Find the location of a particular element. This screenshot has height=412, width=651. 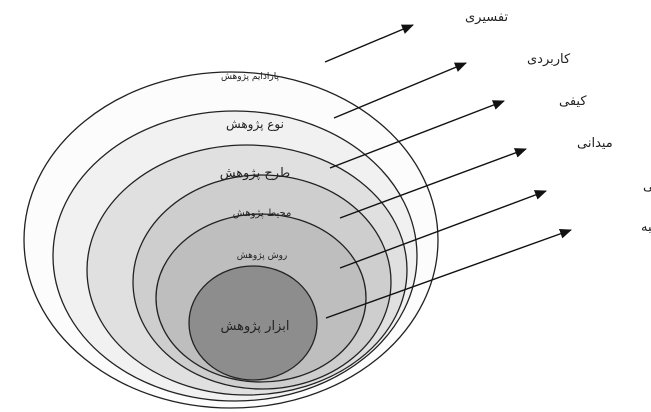

label-research-setting: محیط پژوهش is located at coordinates (262, 213).